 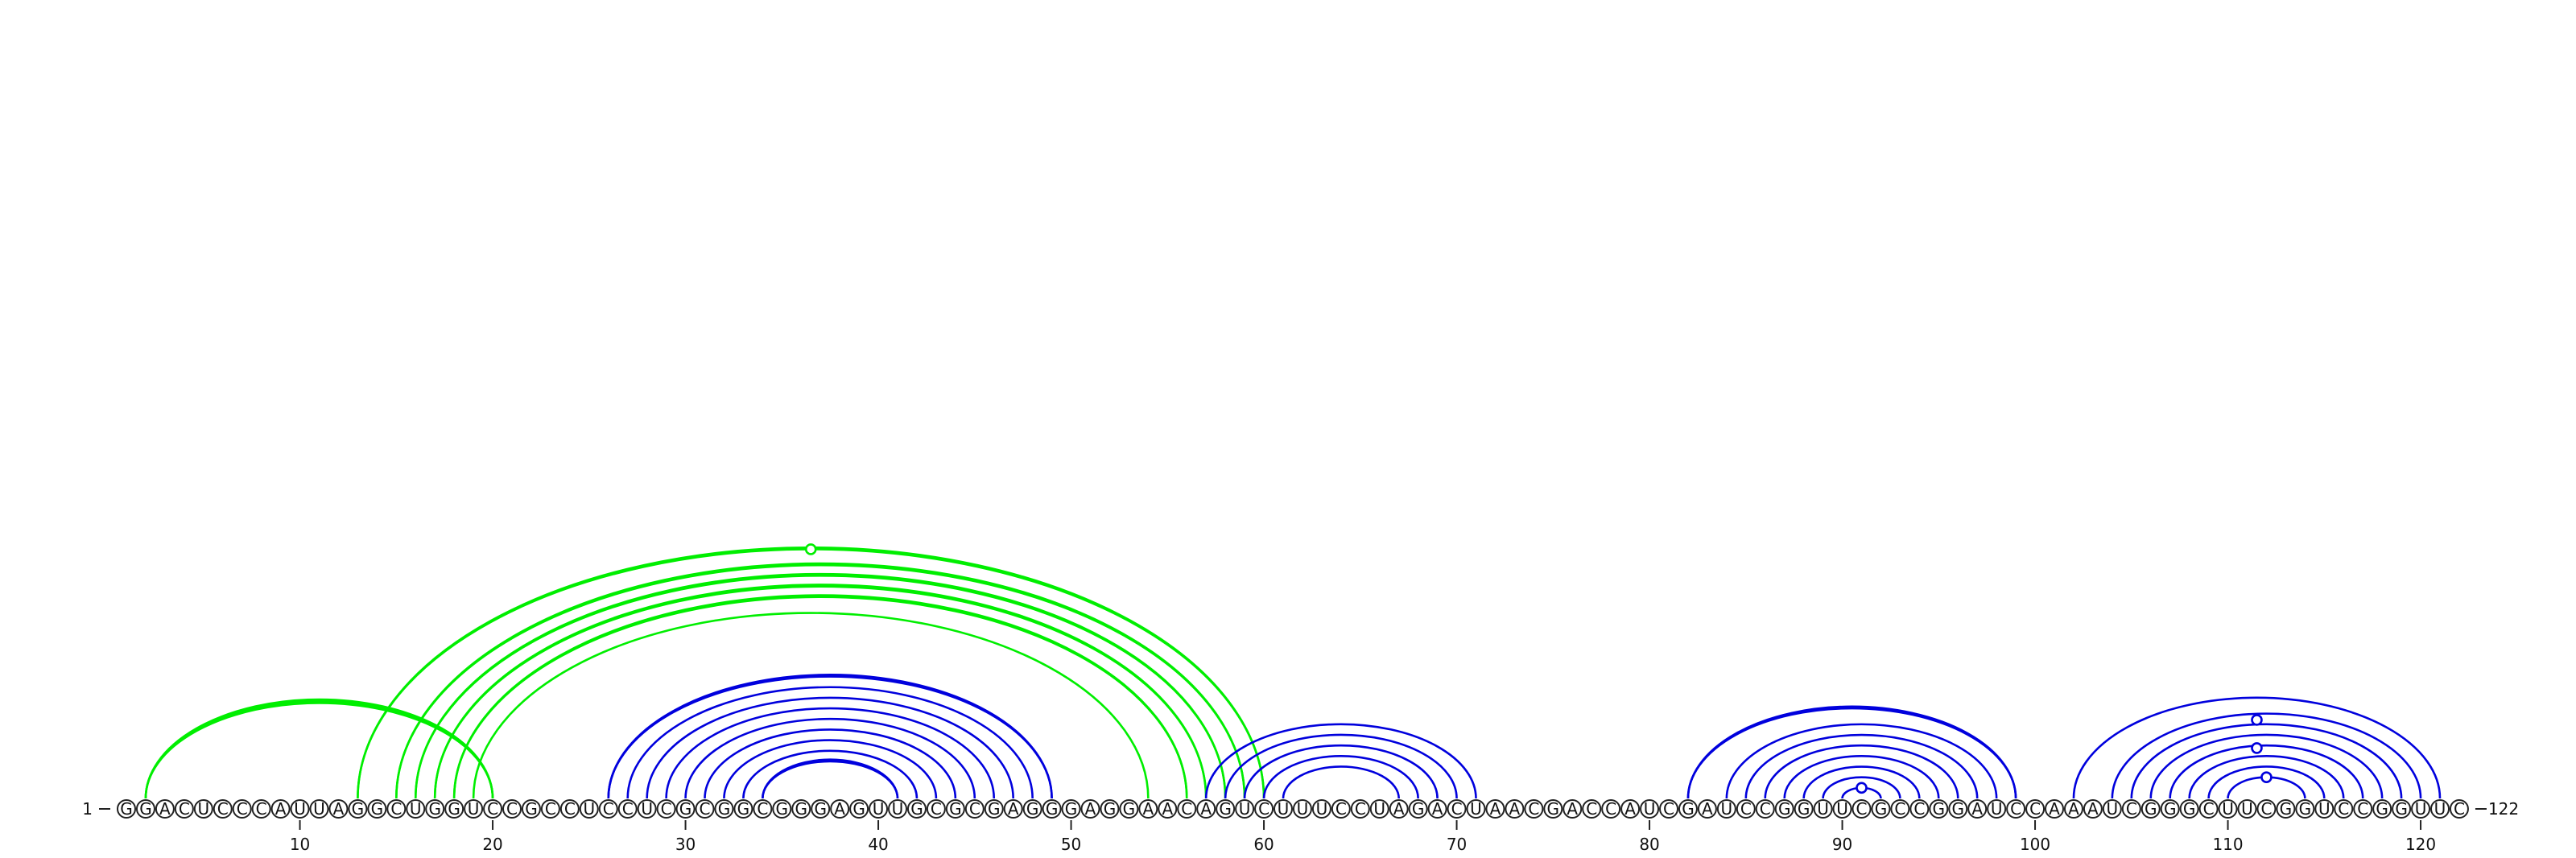 What do you see at coordinates (1300, 809) in the screenshot?
I see `sequence-backbone: 1 122` at bounding box center [1300, 809].